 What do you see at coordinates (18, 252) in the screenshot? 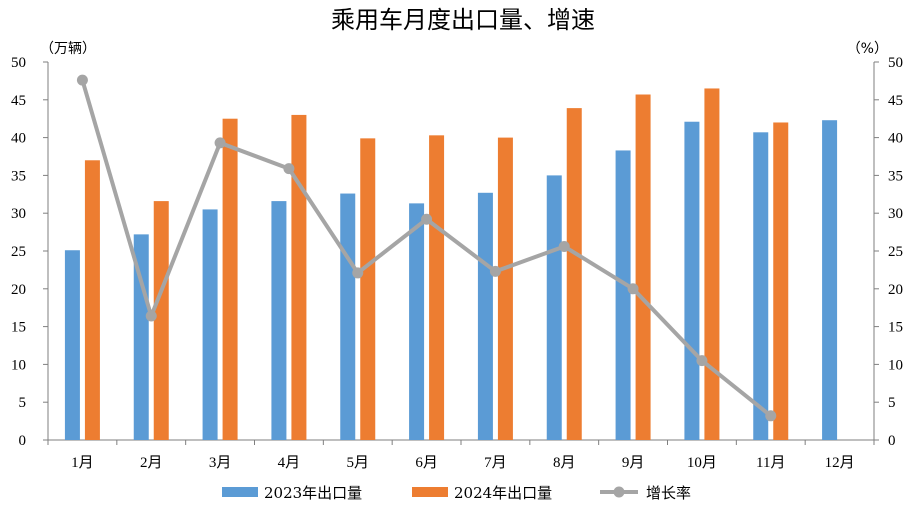
I see `left-tick-label: 25` at bounding box center [18, 252].